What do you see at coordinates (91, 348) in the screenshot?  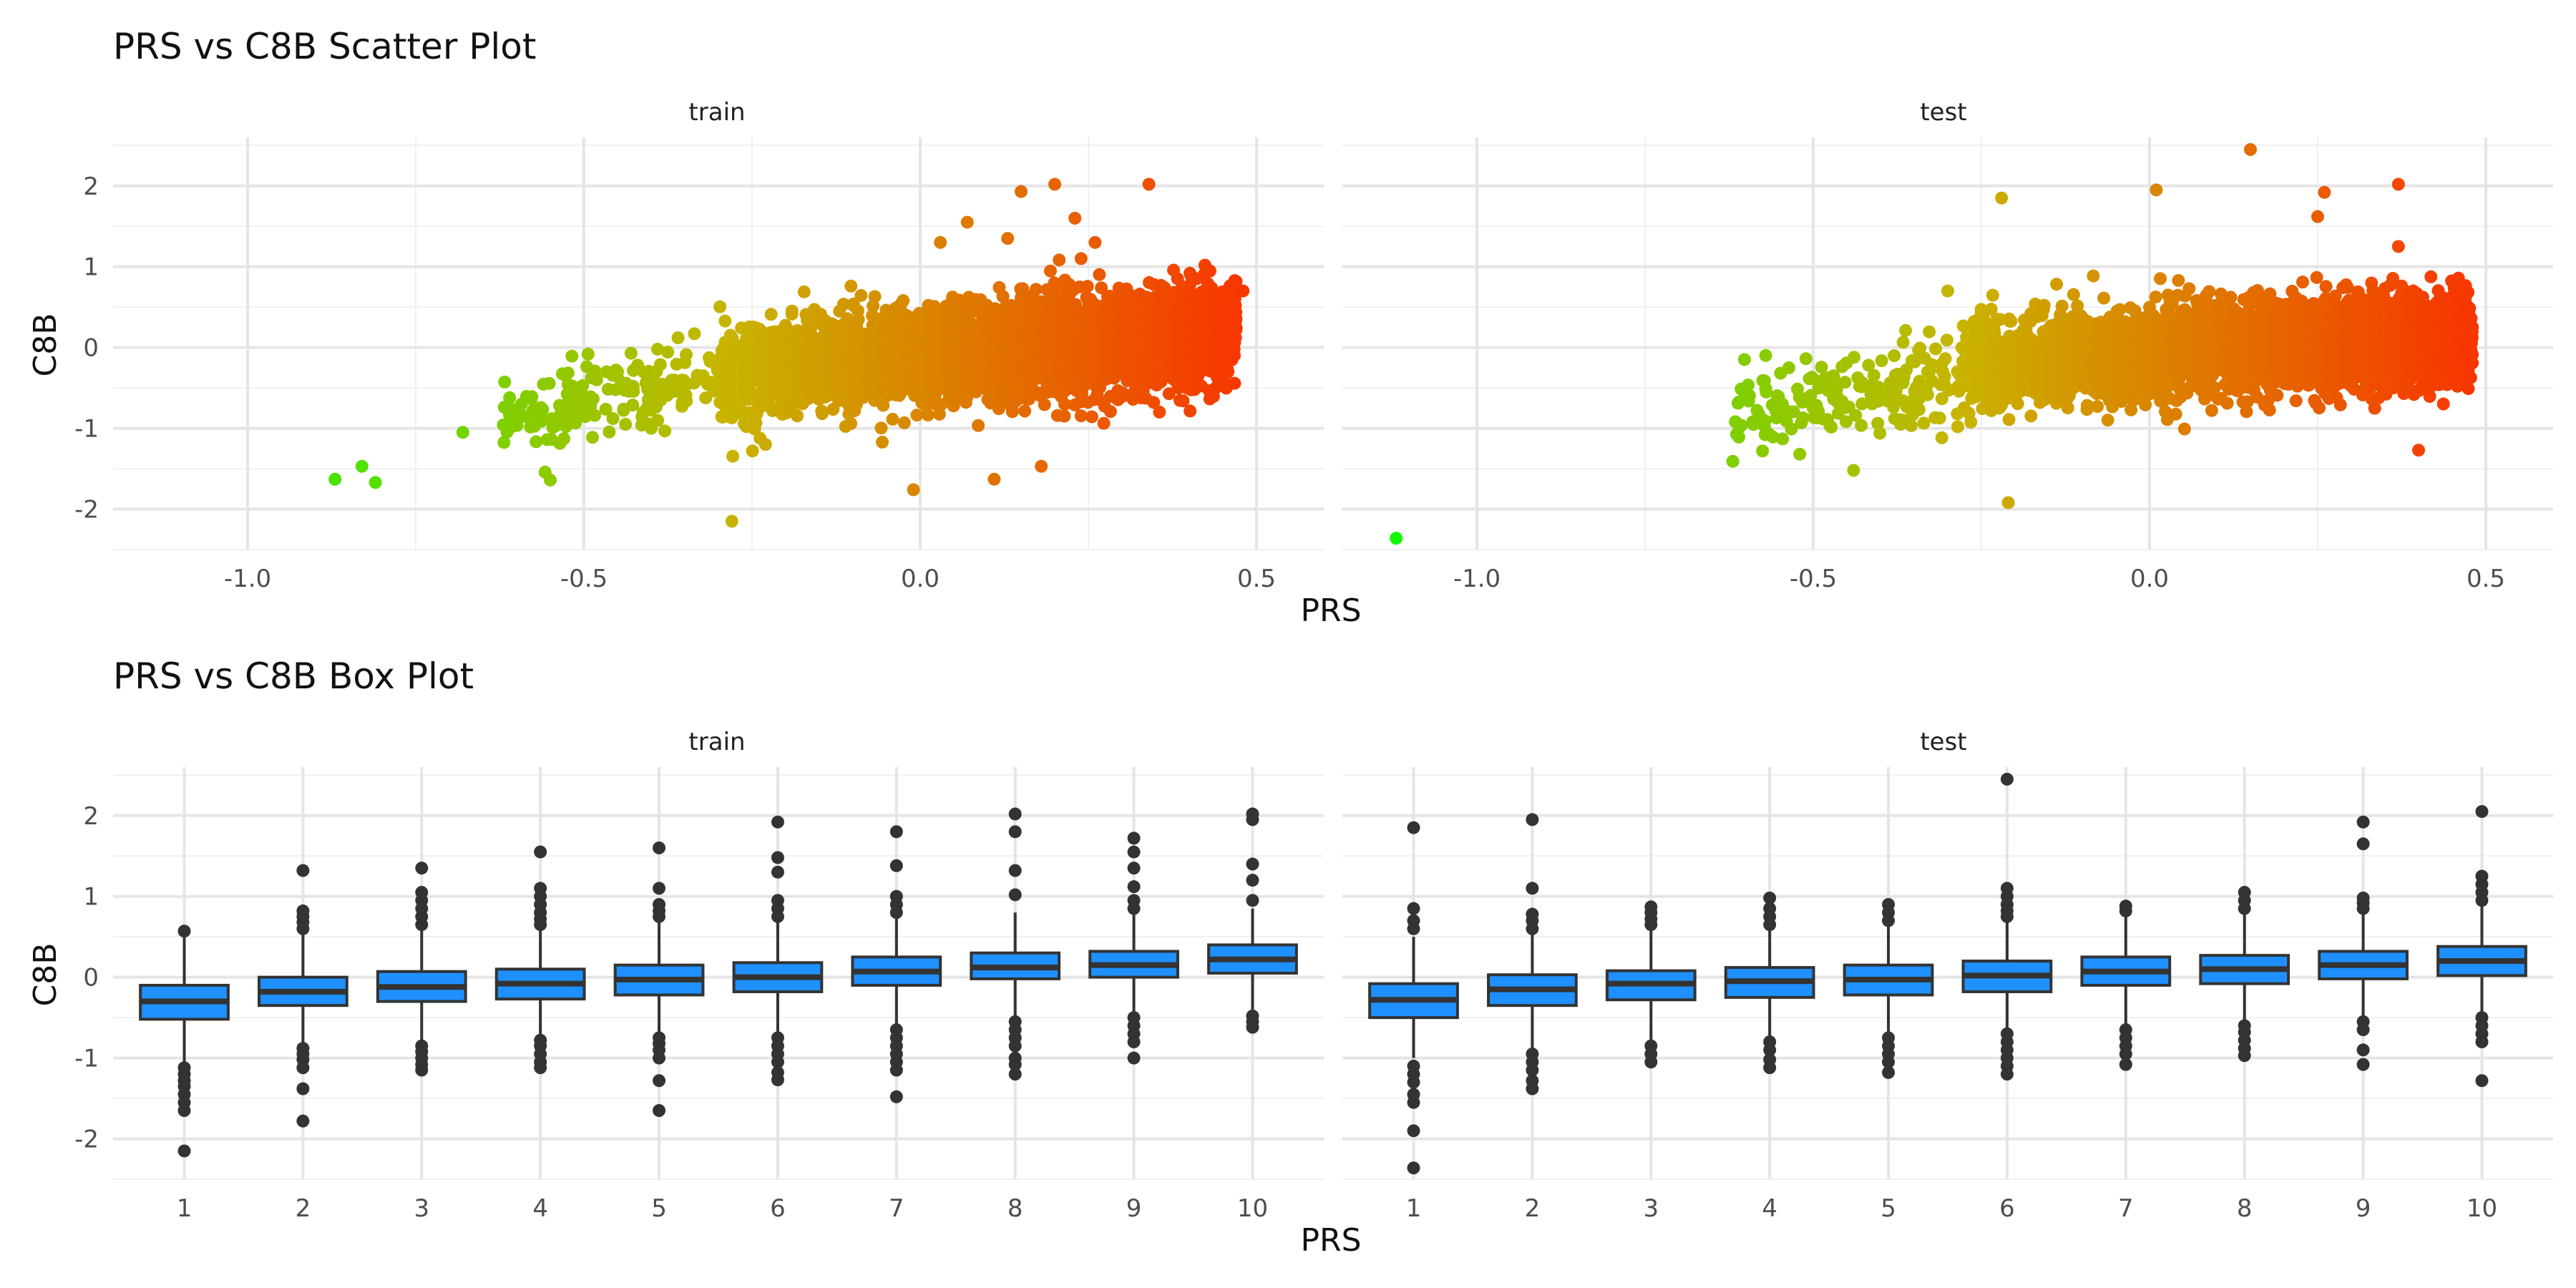 I see `y-tick-label: 0` at bounding box center [91, 348].